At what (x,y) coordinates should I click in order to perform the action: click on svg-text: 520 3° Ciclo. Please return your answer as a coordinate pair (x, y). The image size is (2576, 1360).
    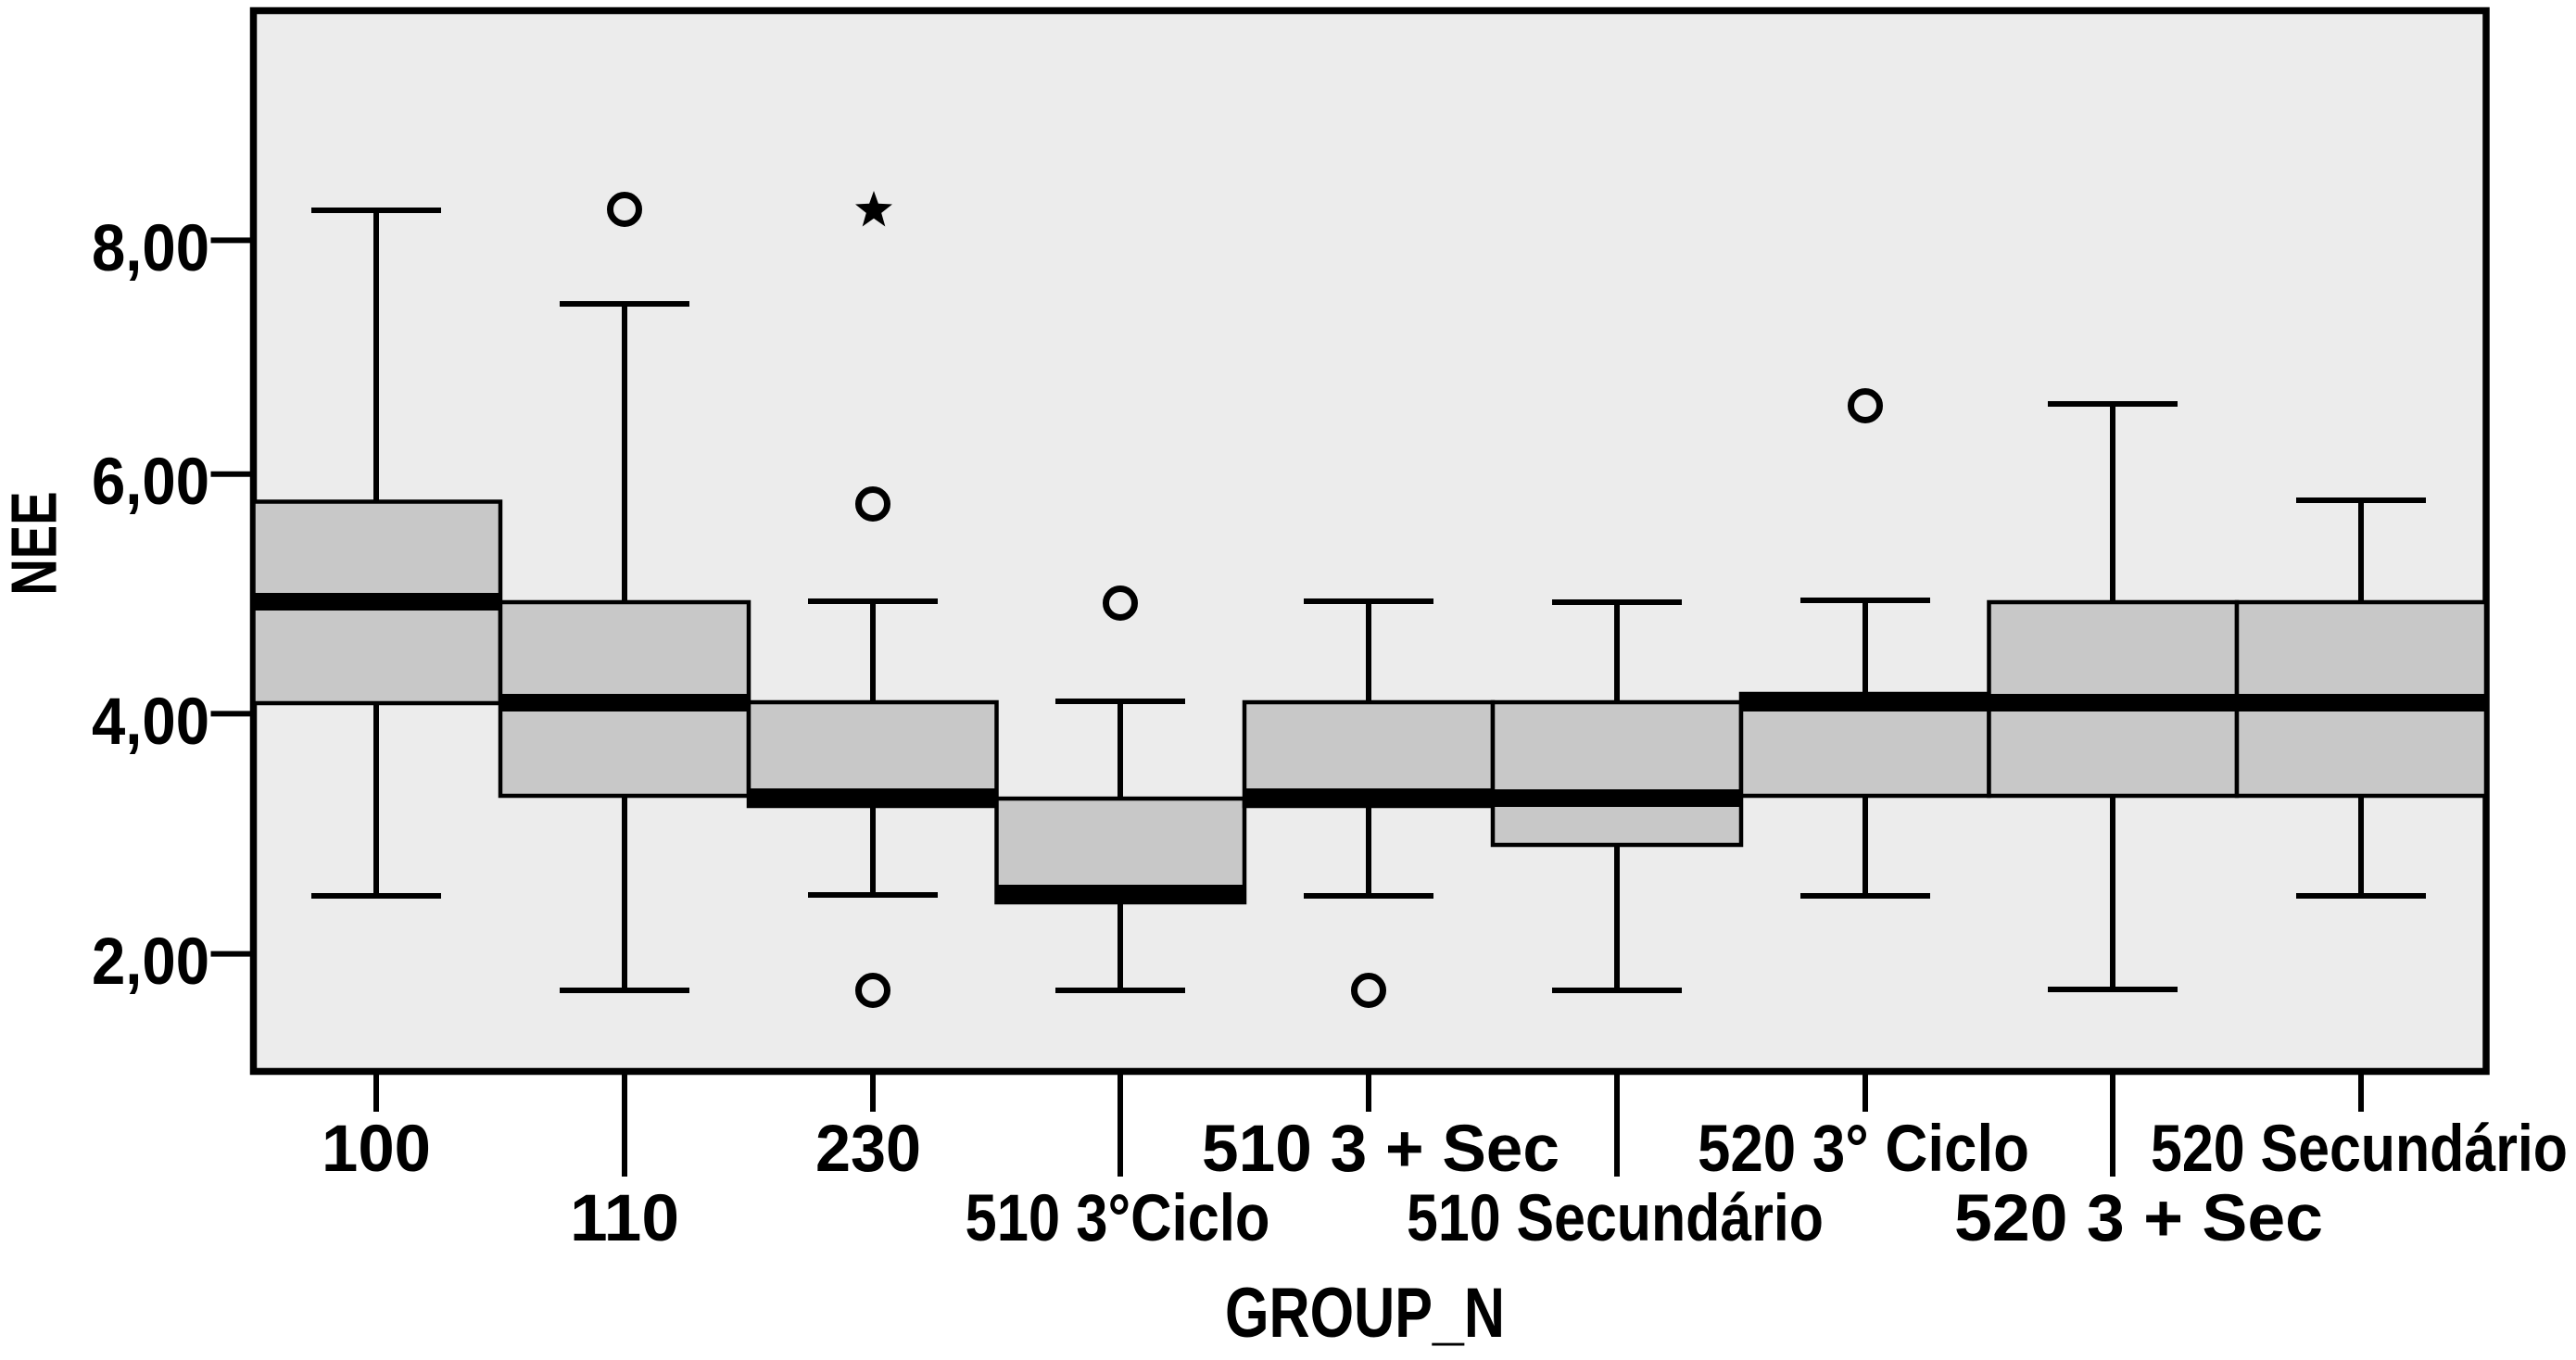
    Looking at the image, I should click on (1863, 1149).